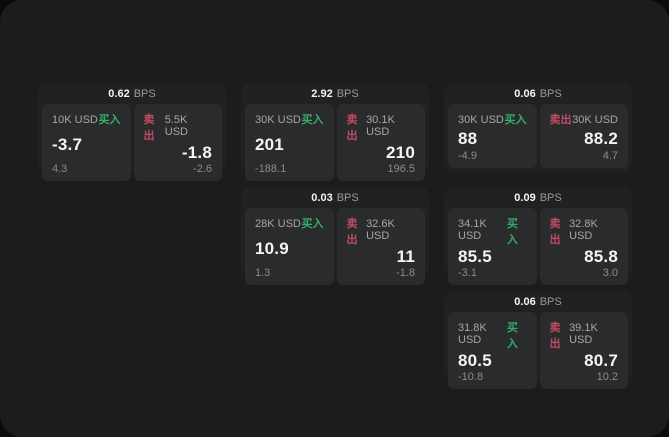  I want to click on sell-size-label: 39.1K USD, so click(583, 334).